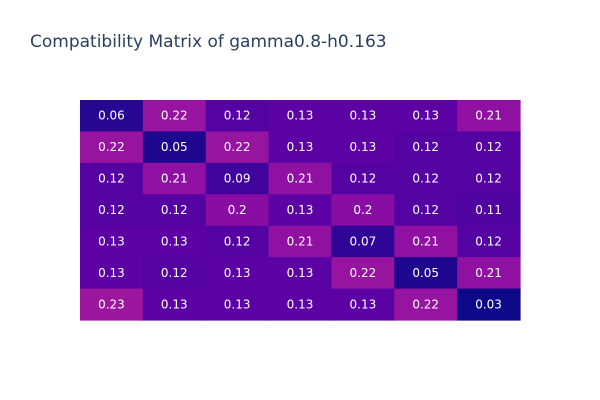 This screenshot has width=600, height=400. I want to click on heatmap-cell-label-r6-c2: 0.12, so click(174, 273).